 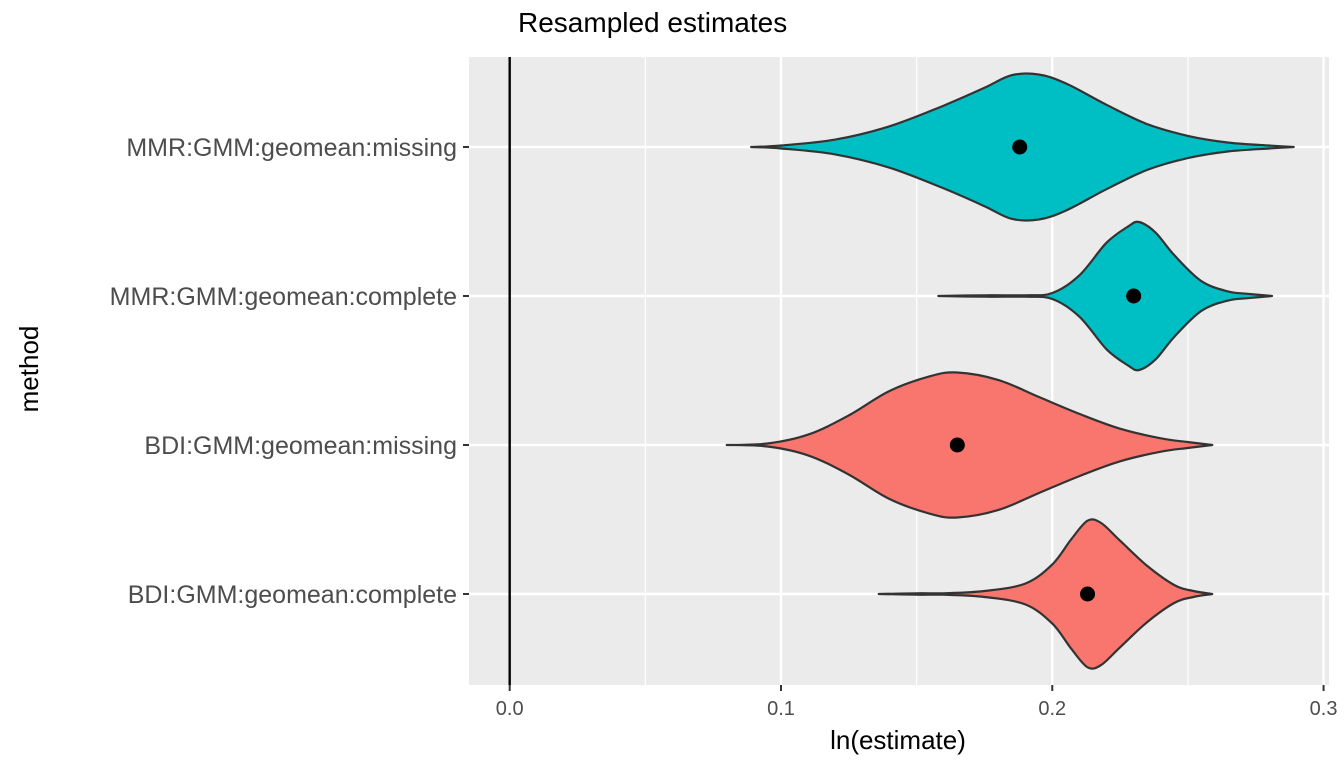 What do you see at coordinates (510, 709) in the screenshot?
I see `x-tick-label: 0.0` at bounding box center [510, 709].